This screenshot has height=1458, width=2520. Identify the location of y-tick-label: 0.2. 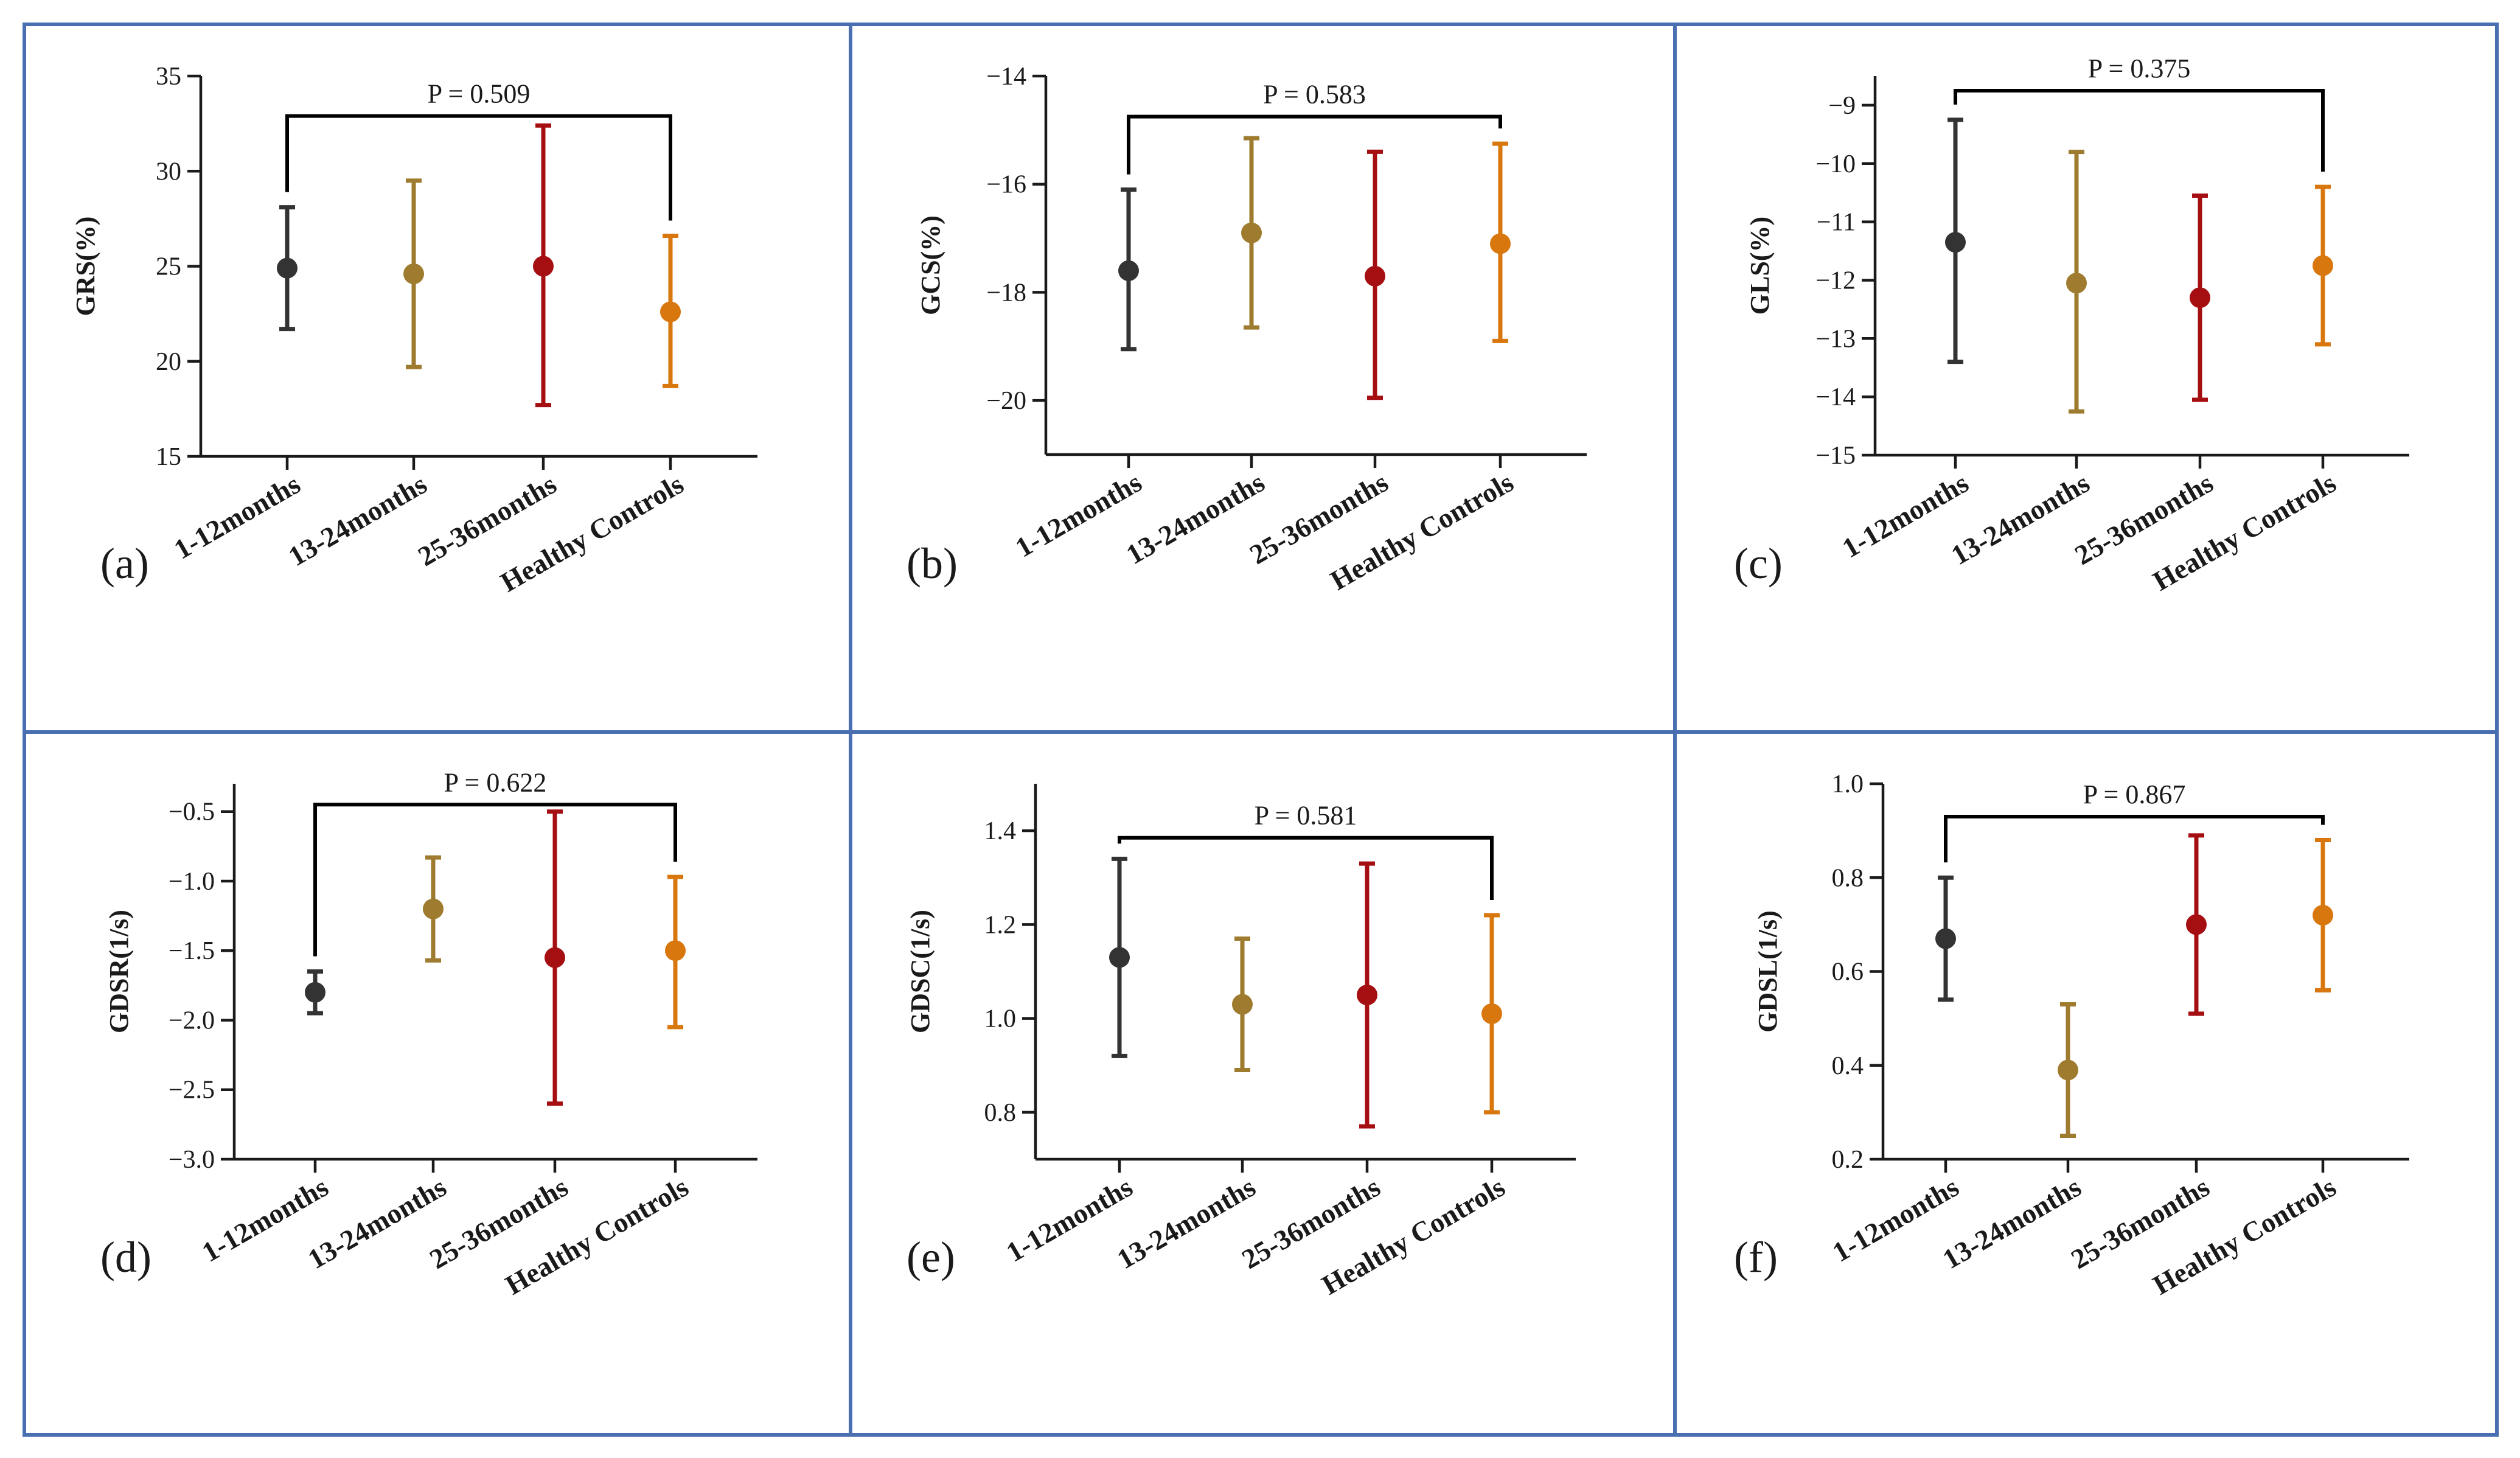
(1848, 1160).